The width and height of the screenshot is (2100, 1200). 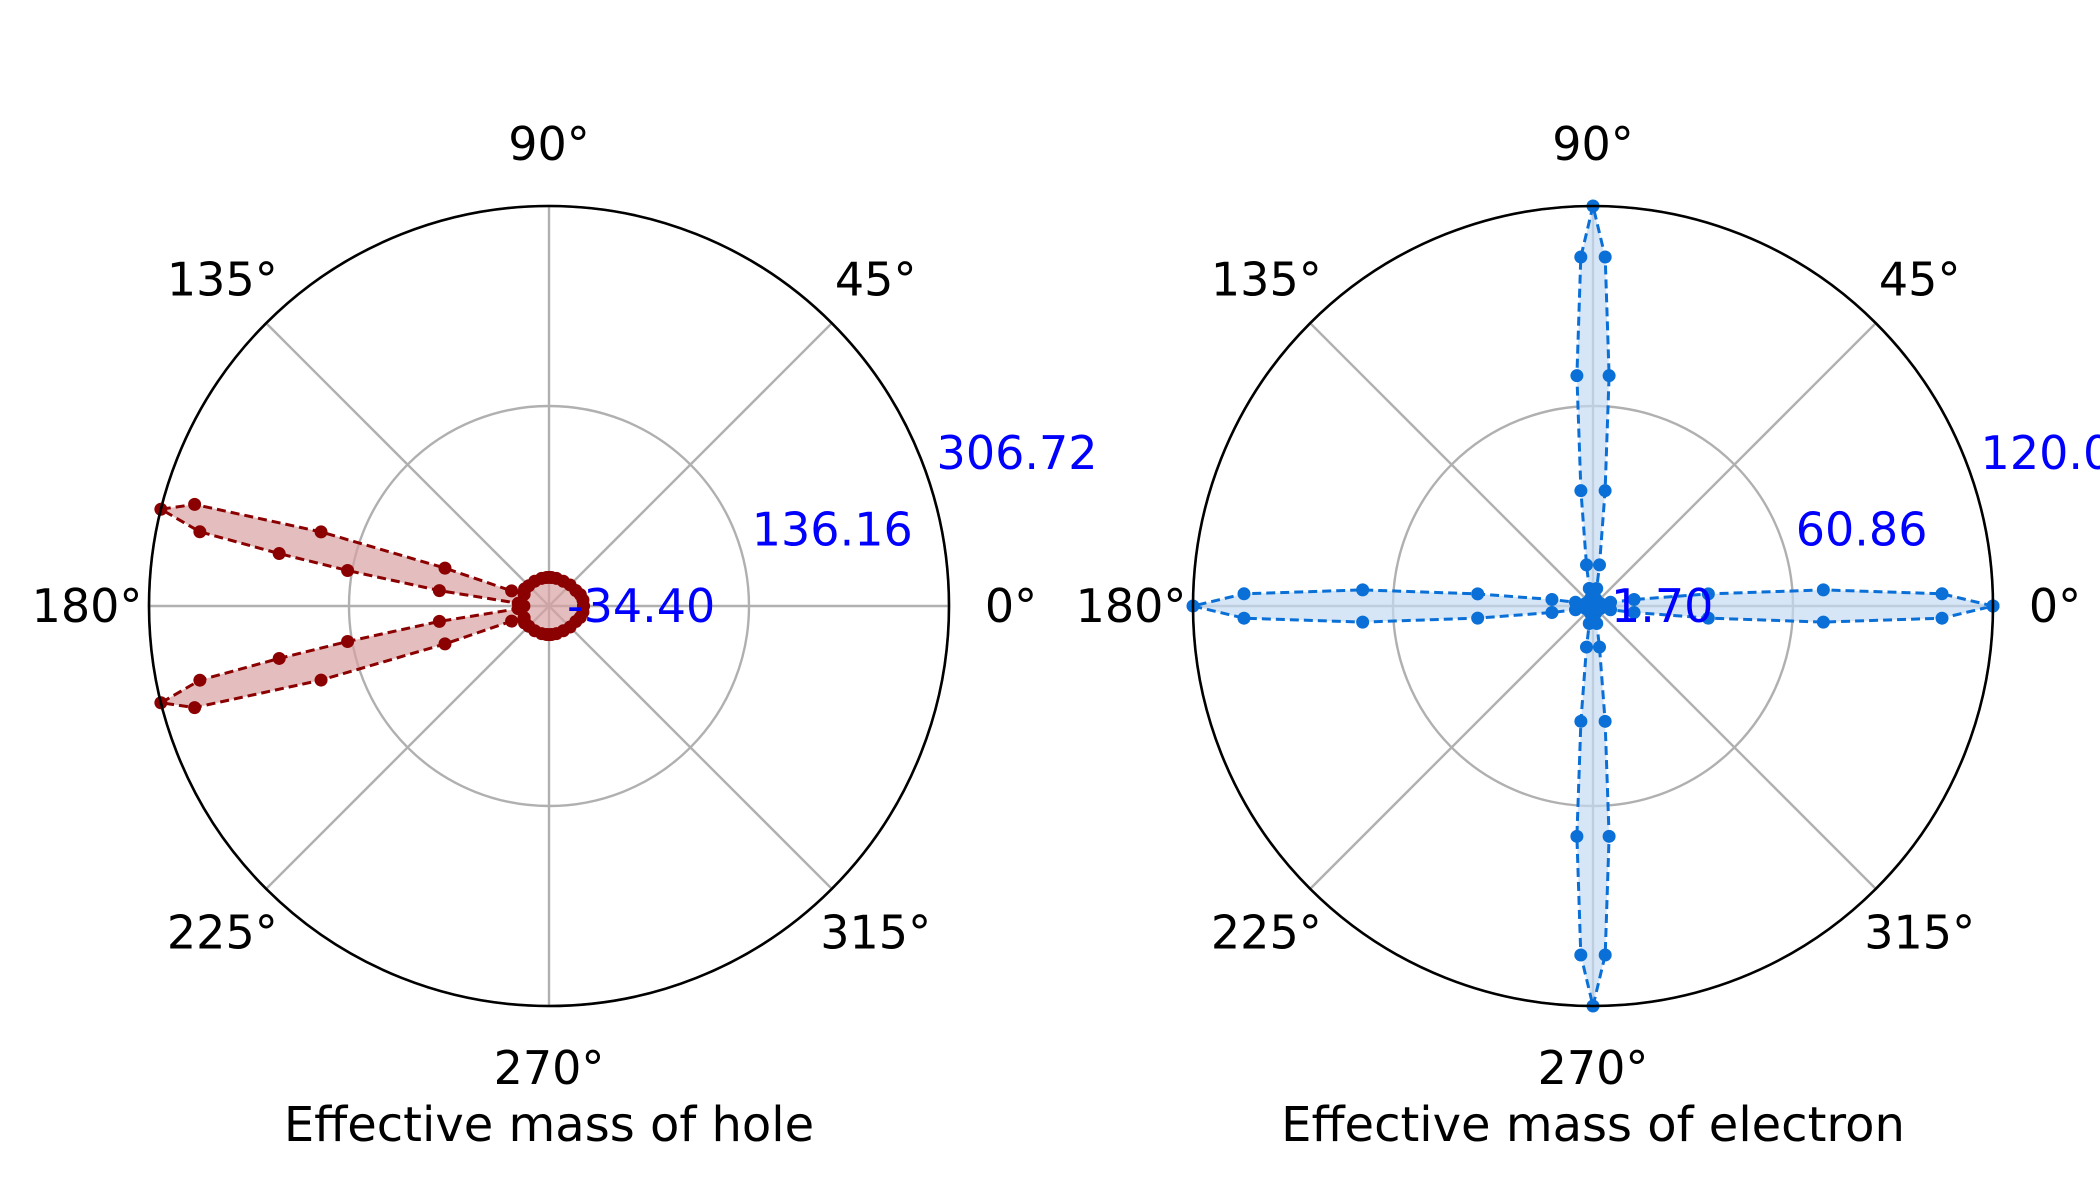 What do you see at coordinates (1017, 453) in the screenshot?
I see `radial-tick-label: 306.72` at bounding box center [1017, 453].